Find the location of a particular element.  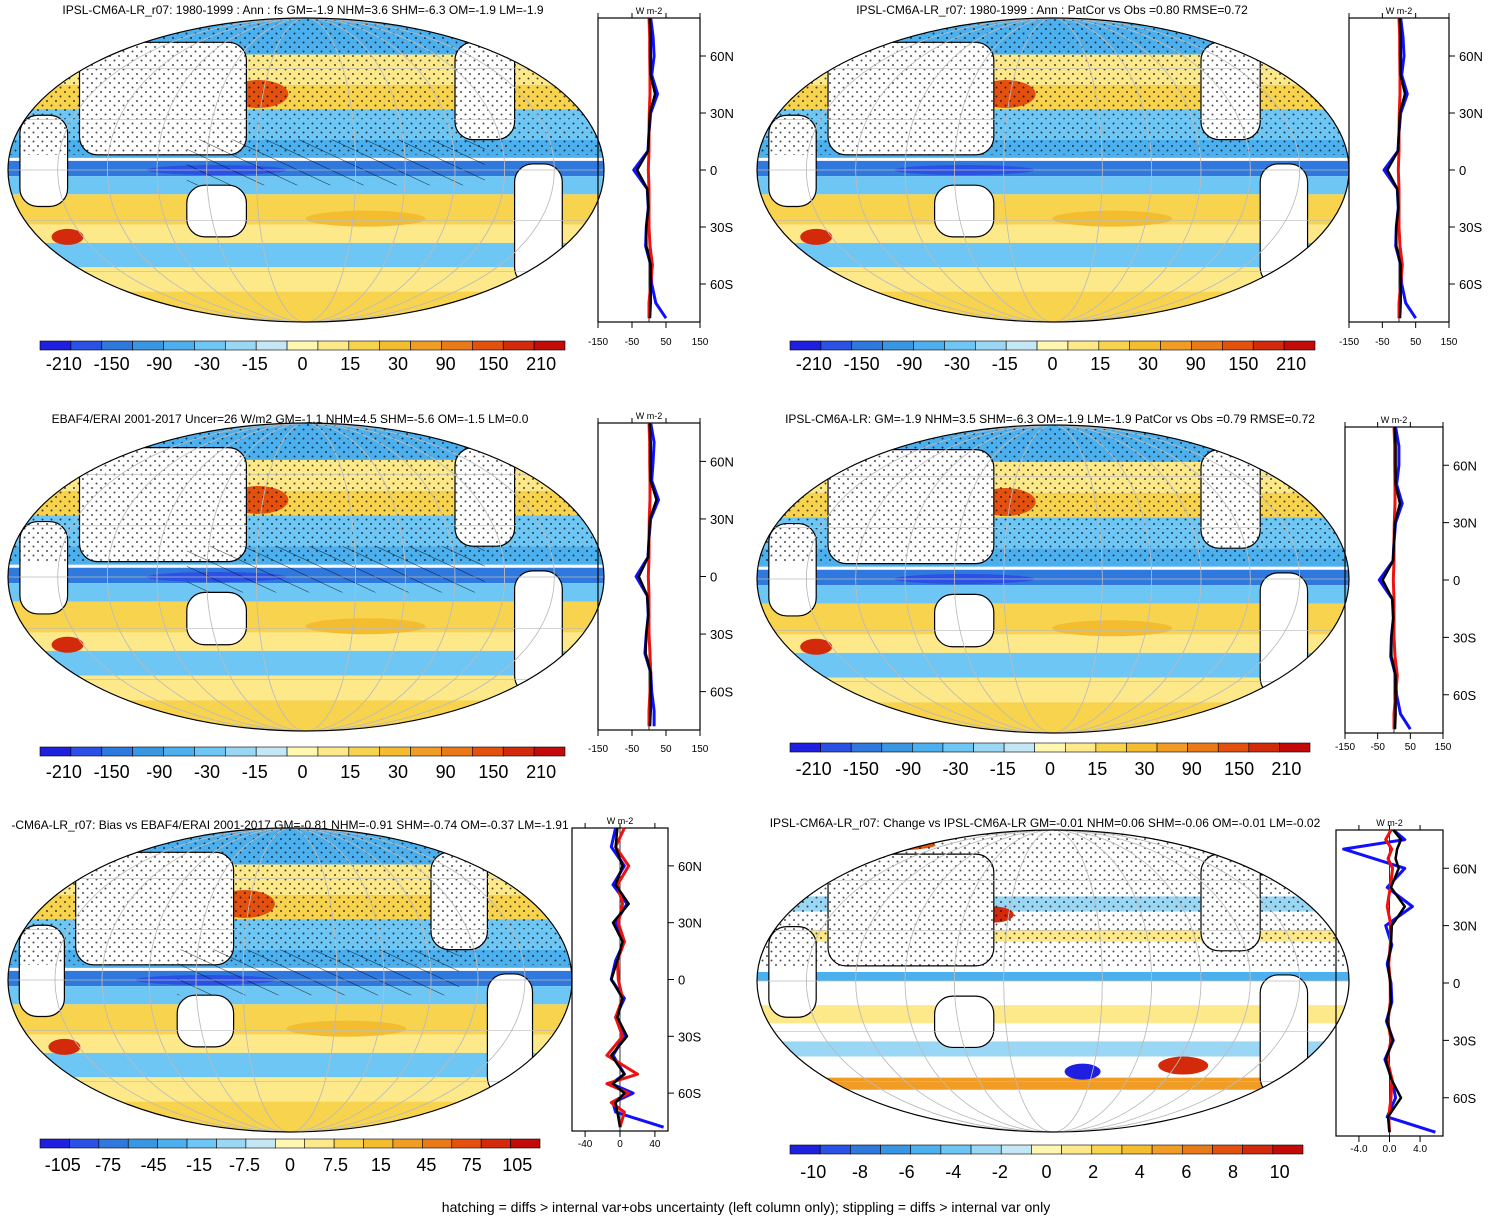

lat-label: 30N is located at coordinates (1465, 926).